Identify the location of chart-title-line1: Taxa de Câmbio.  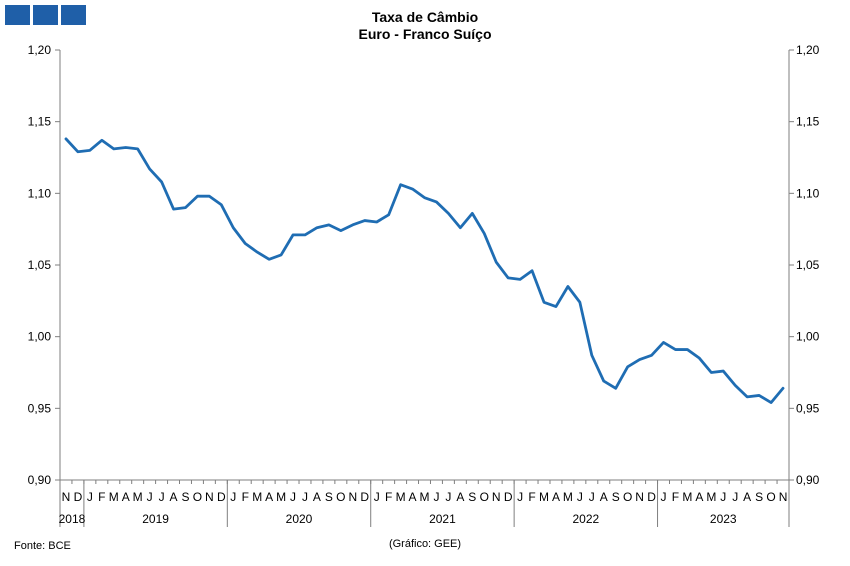
(425, 17).